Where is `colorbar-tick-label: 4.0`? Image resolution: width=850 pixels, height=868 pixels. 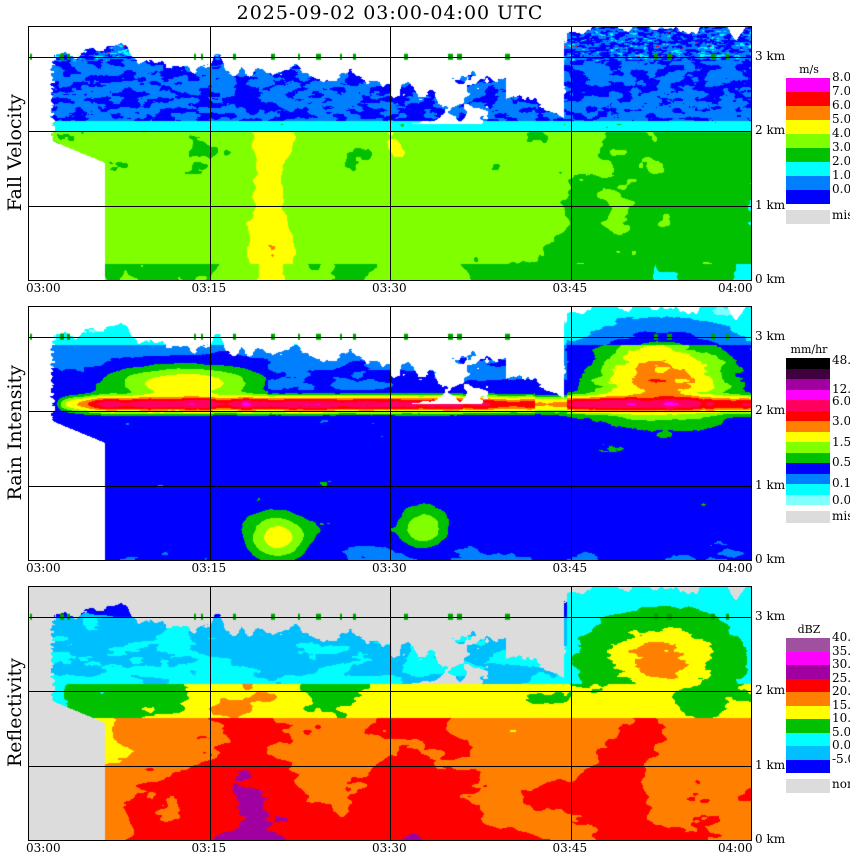
colorbar-tick-label: 4.0 is located at coordinates (841, 133).